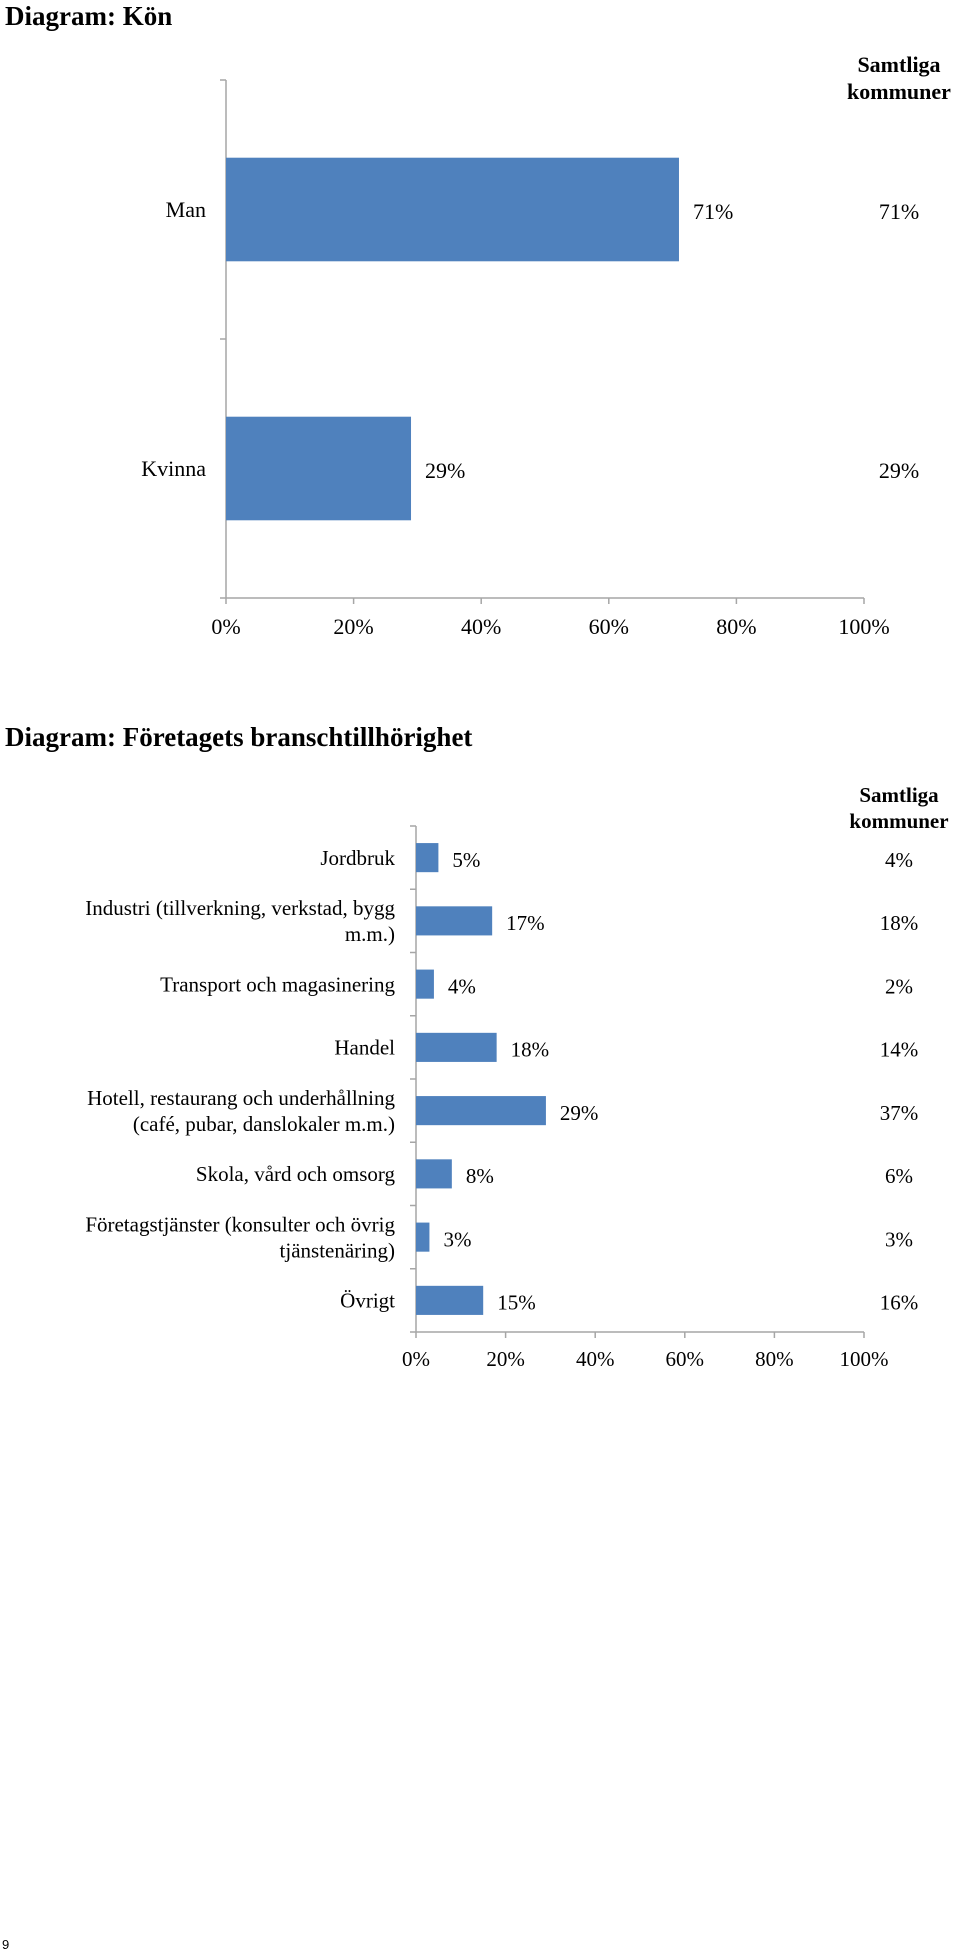 Image resolution: width=960 pixels, height=1957 pixels. Describe the element at coordinates (899, 1050) in the screenshot. I see `comparison-value: 14%` at that location.